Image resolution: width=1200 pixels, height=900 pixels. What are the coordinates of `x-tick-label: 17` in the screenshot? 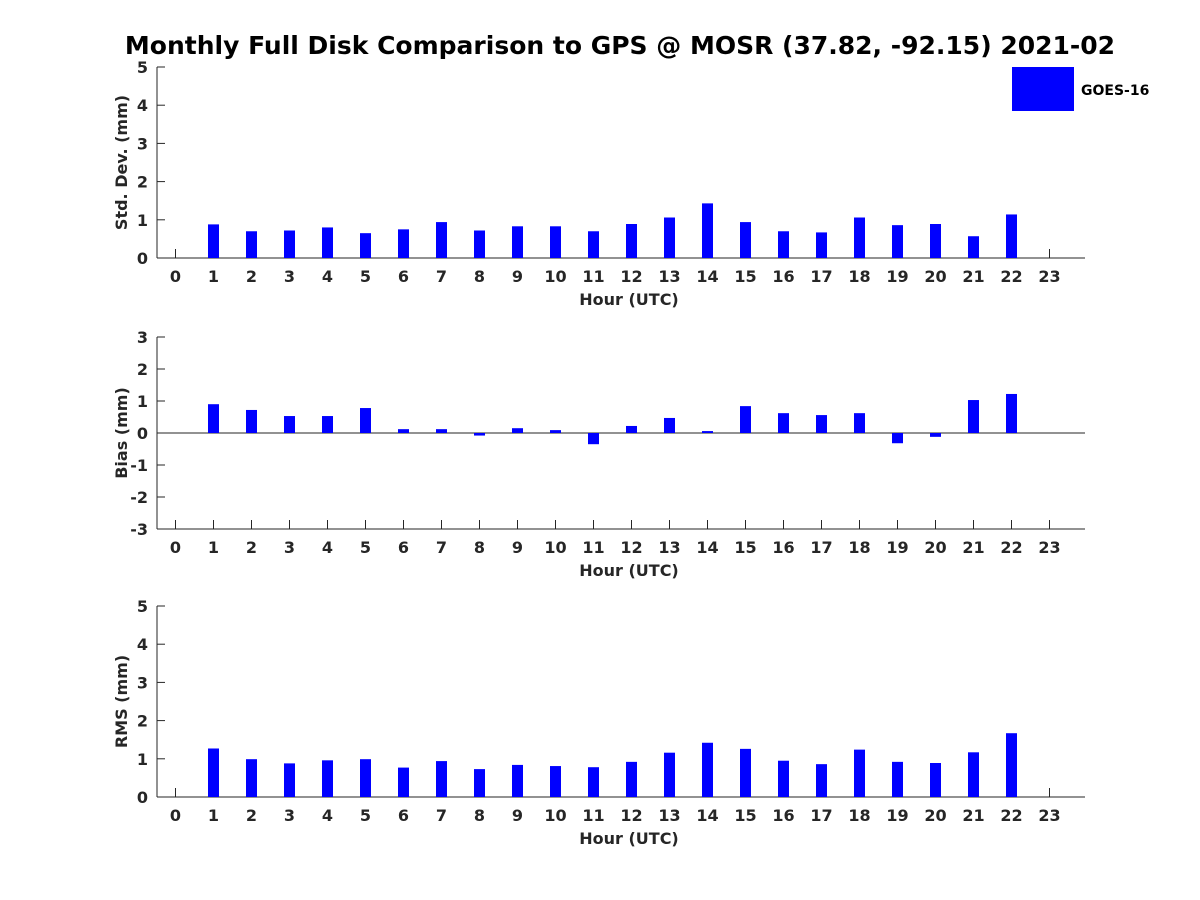 It's located at (821, 276).